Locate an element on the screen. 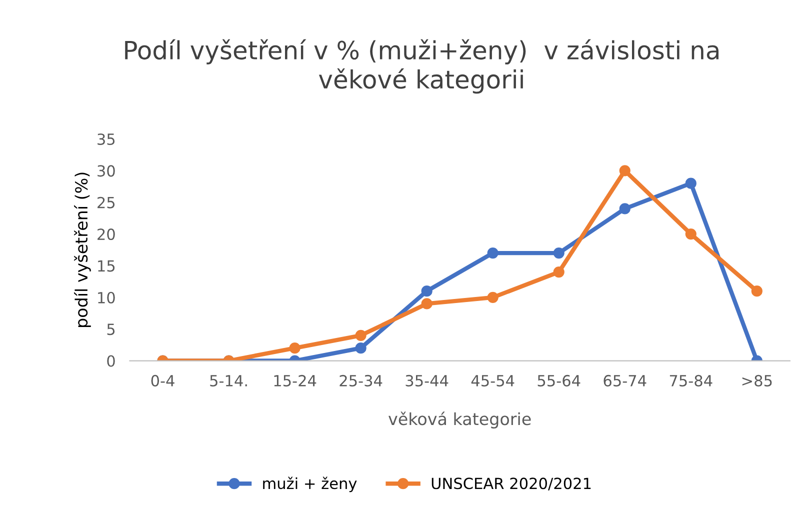  chart-title: Podíl vyšetření v % (muži+ženy) v závislosti na věkové kategorii is located at coordinates (421, 66).